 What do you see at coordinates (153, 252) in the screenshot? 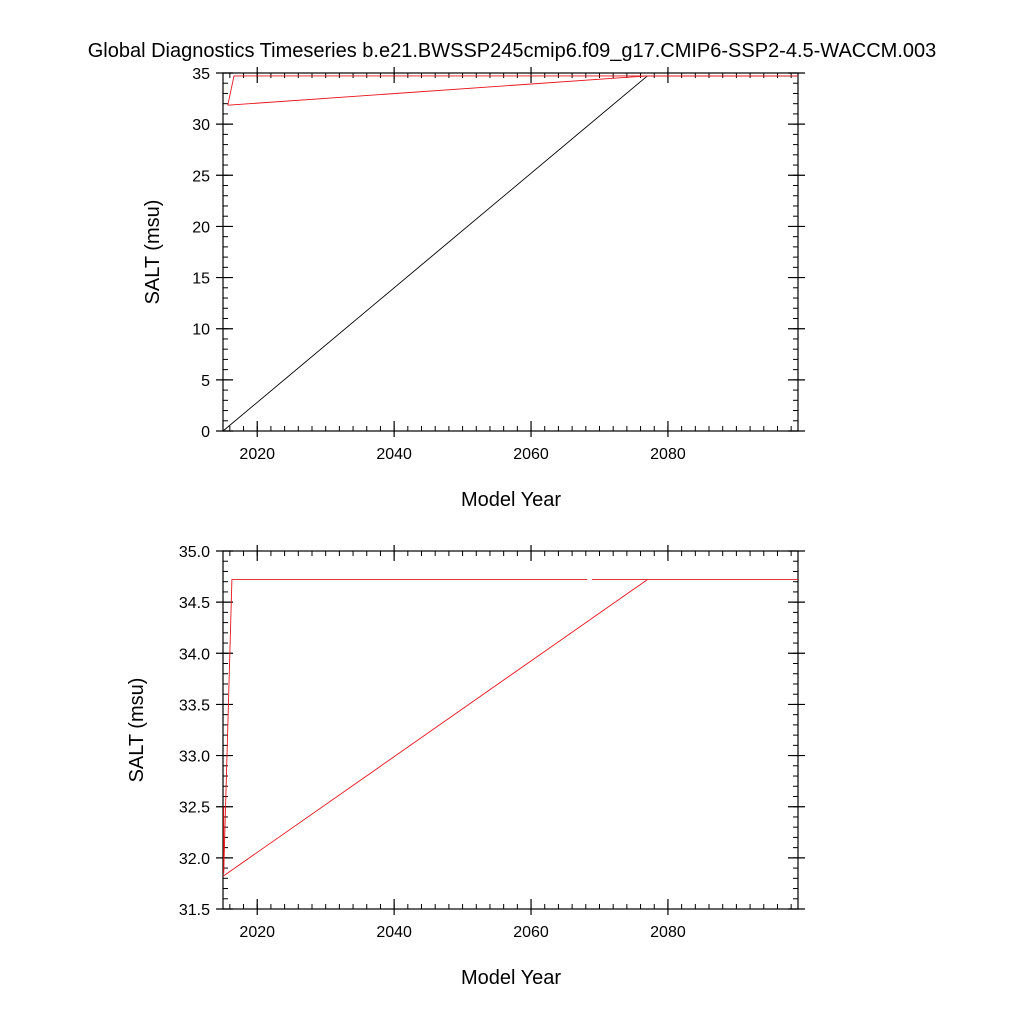
I see `y-axis-label-top: SALT (msu)` at bounding box center [153, 252].